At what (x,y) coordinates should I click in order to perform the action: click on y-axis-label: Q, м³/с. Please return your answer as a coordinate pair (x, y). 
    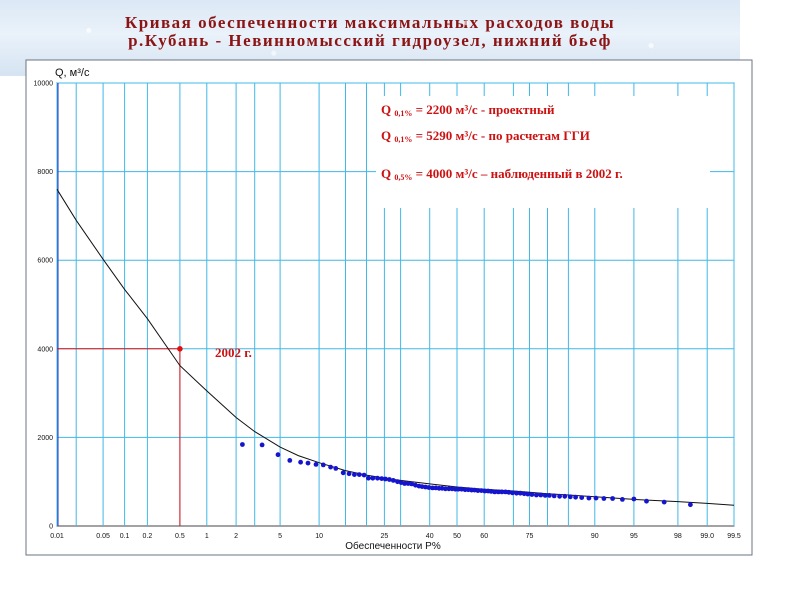
    Looking at the image, I should click on (72, 73).